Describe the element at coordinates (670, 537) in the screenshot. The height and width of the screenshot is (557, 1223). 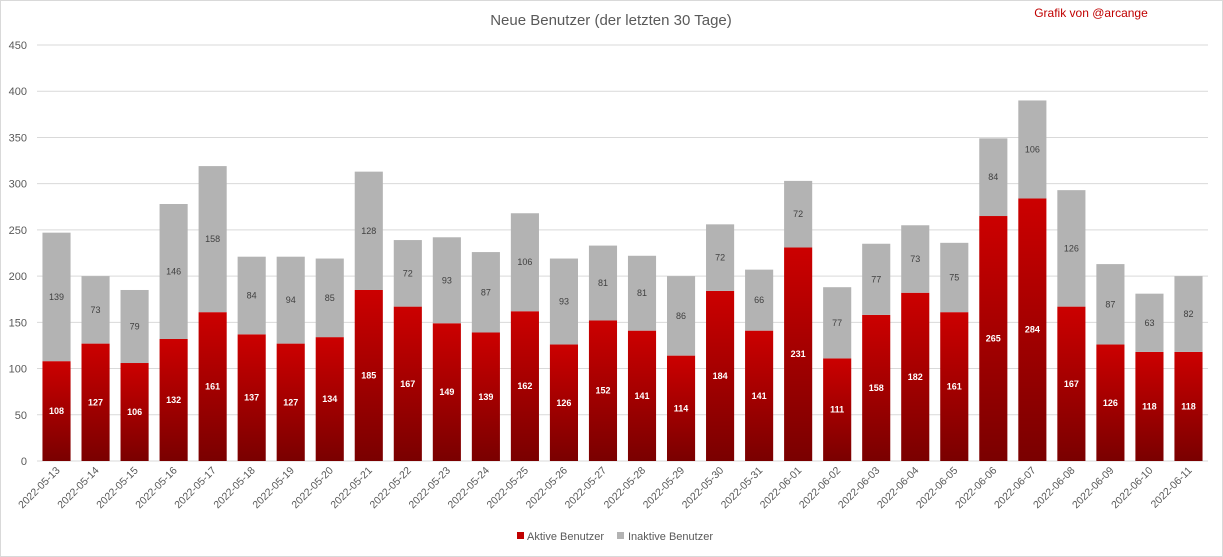
I see `legend-label-inactive: Inaktive Benutzer` at that location.